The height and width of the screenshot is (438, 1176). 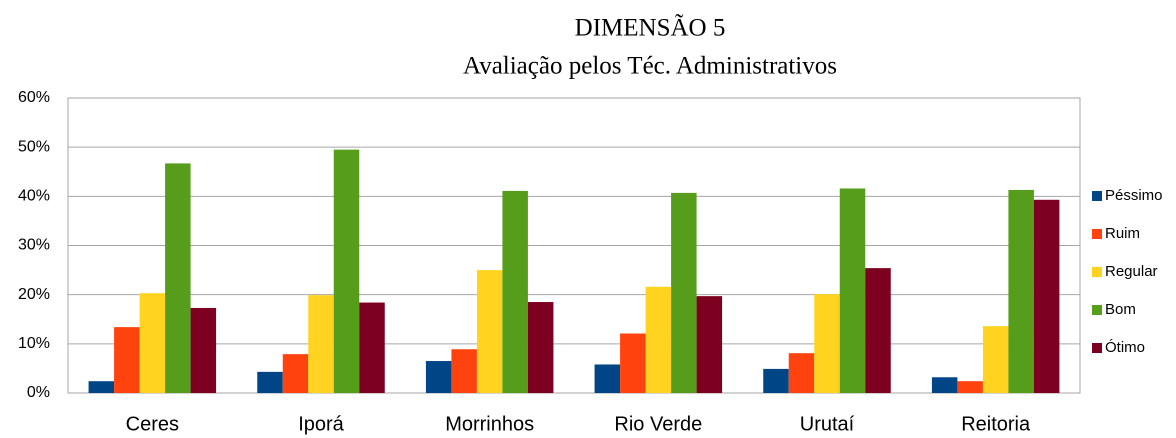 I want to click on y-tick-label: 30%, so click(x=34, y=245).